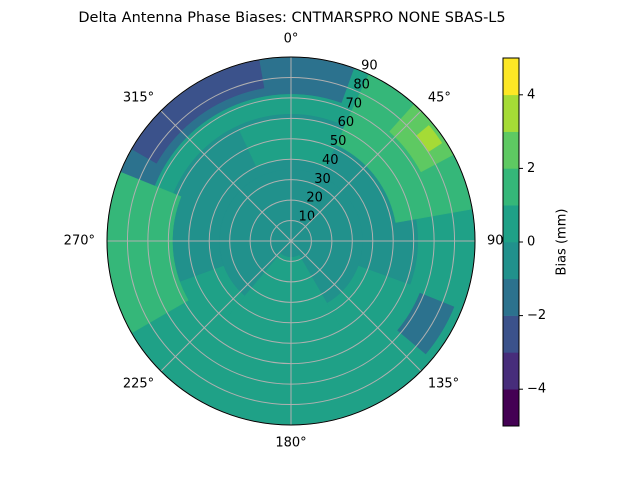  What do you see at coordinates (330, 160) in the screenshot?
I see `r-tick-label: 40` at bounding box center [330, 160].